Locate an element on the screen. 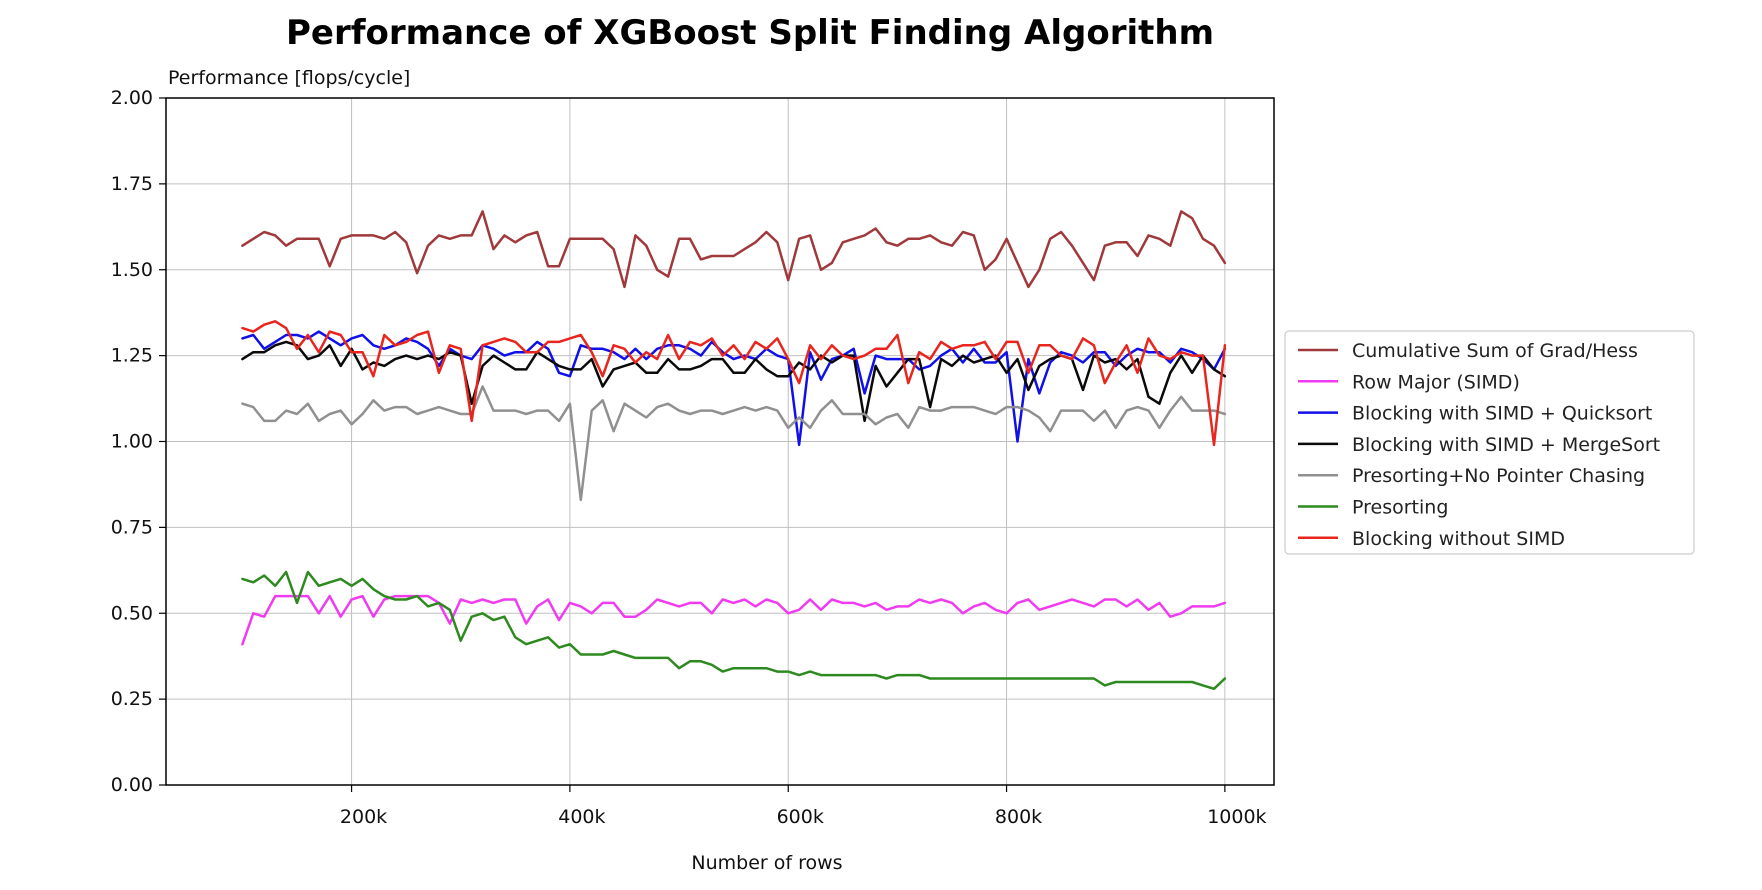 The image size is (1762, 890). series-line-row-major-simd is located at coordinates (734, 620).